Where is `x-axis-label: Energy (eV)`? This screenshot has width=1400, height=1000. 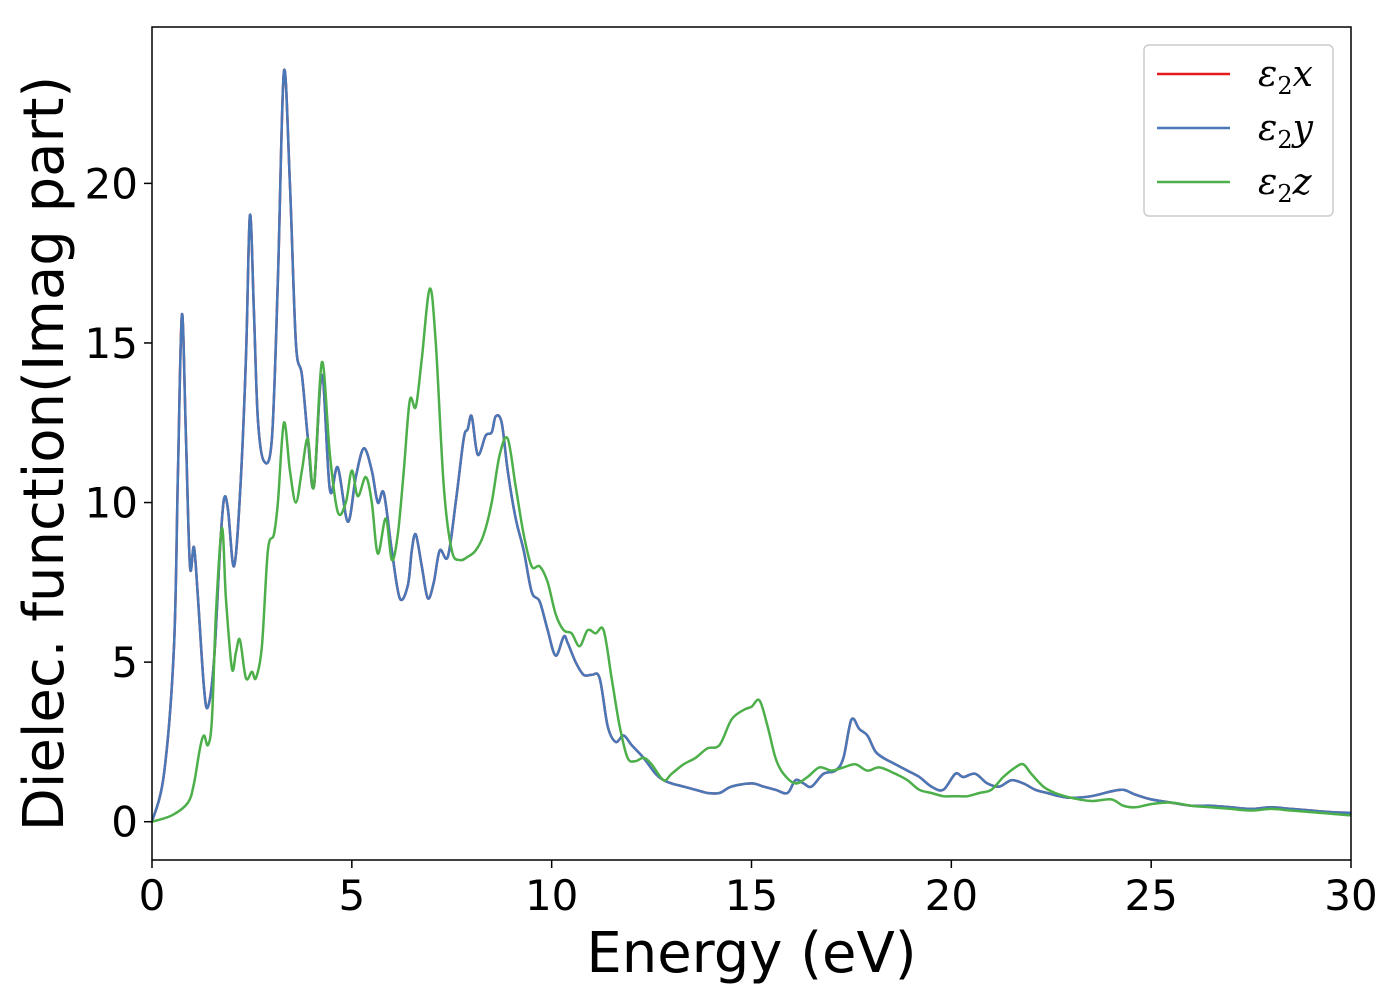 x-axis-label: Energy (eV) is located at coordinates (751, 953).